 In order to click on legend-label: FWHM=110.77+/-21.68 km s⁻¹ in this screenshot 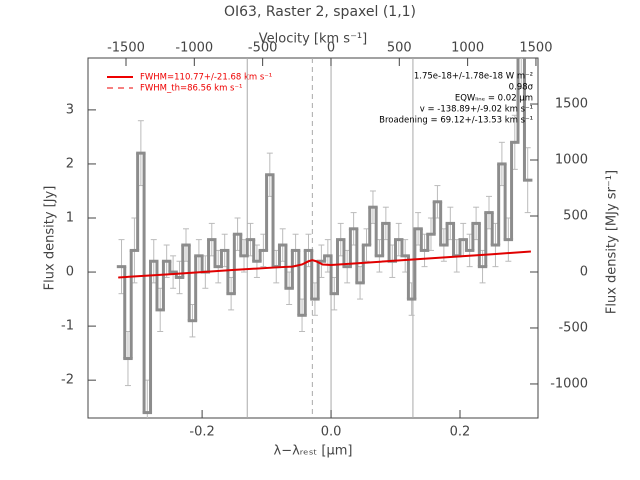, I will do `click(206, 78)`.